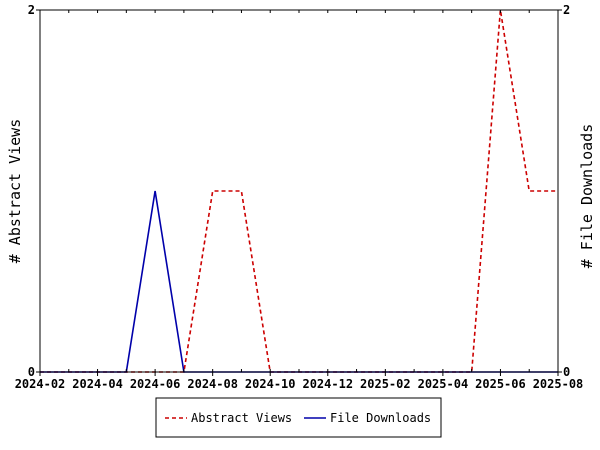  Describe the element at coordinates (500, 384) in the screenshot. I see `x-tick-label: 2025-06` at that location.